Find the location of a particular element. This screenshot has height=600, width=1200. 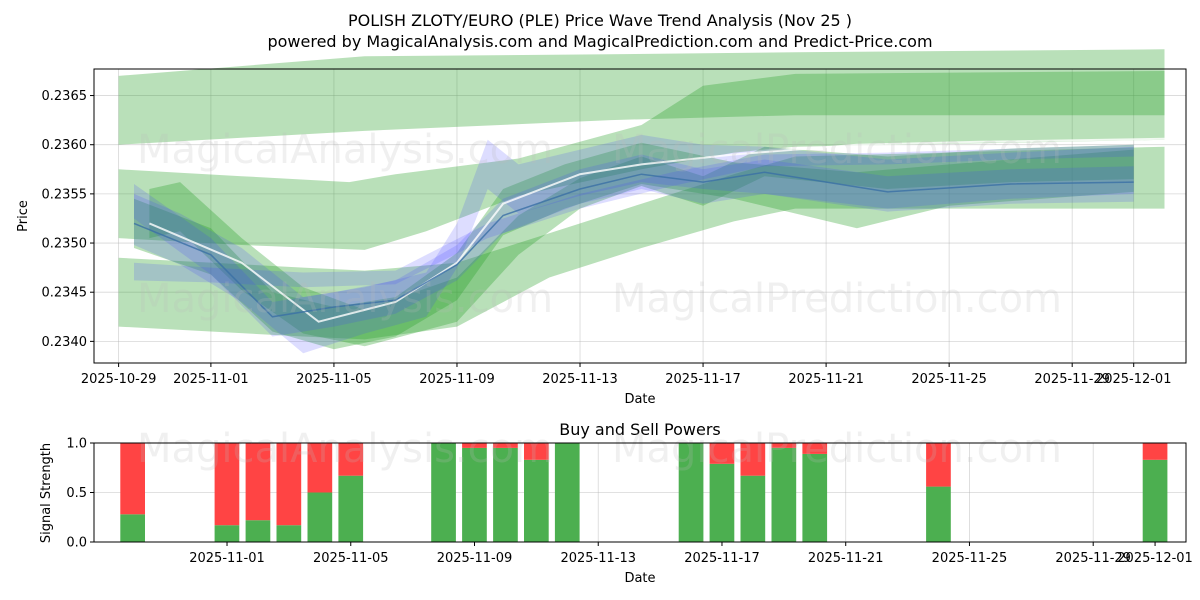

buy-sell-x-tick-label: 2025-11-21 is located at coordinates (846, 558).